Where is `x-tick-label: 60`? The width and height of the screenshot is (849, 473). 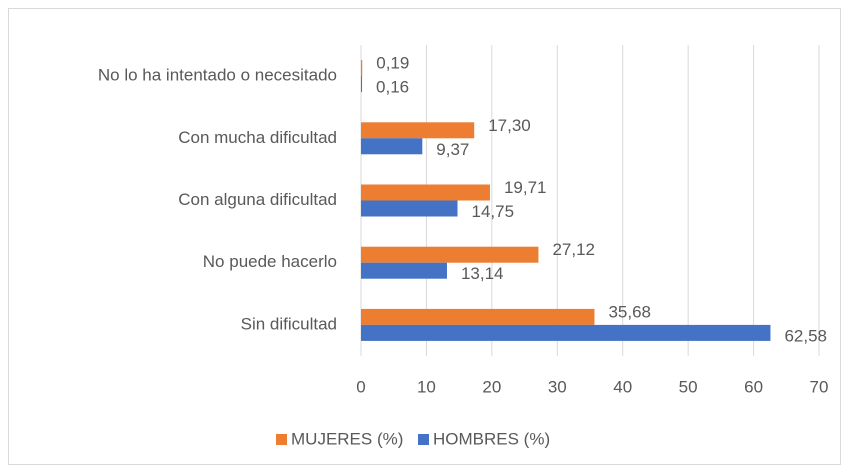 x-tick-label: 60 is located at coordinates (753, 386).